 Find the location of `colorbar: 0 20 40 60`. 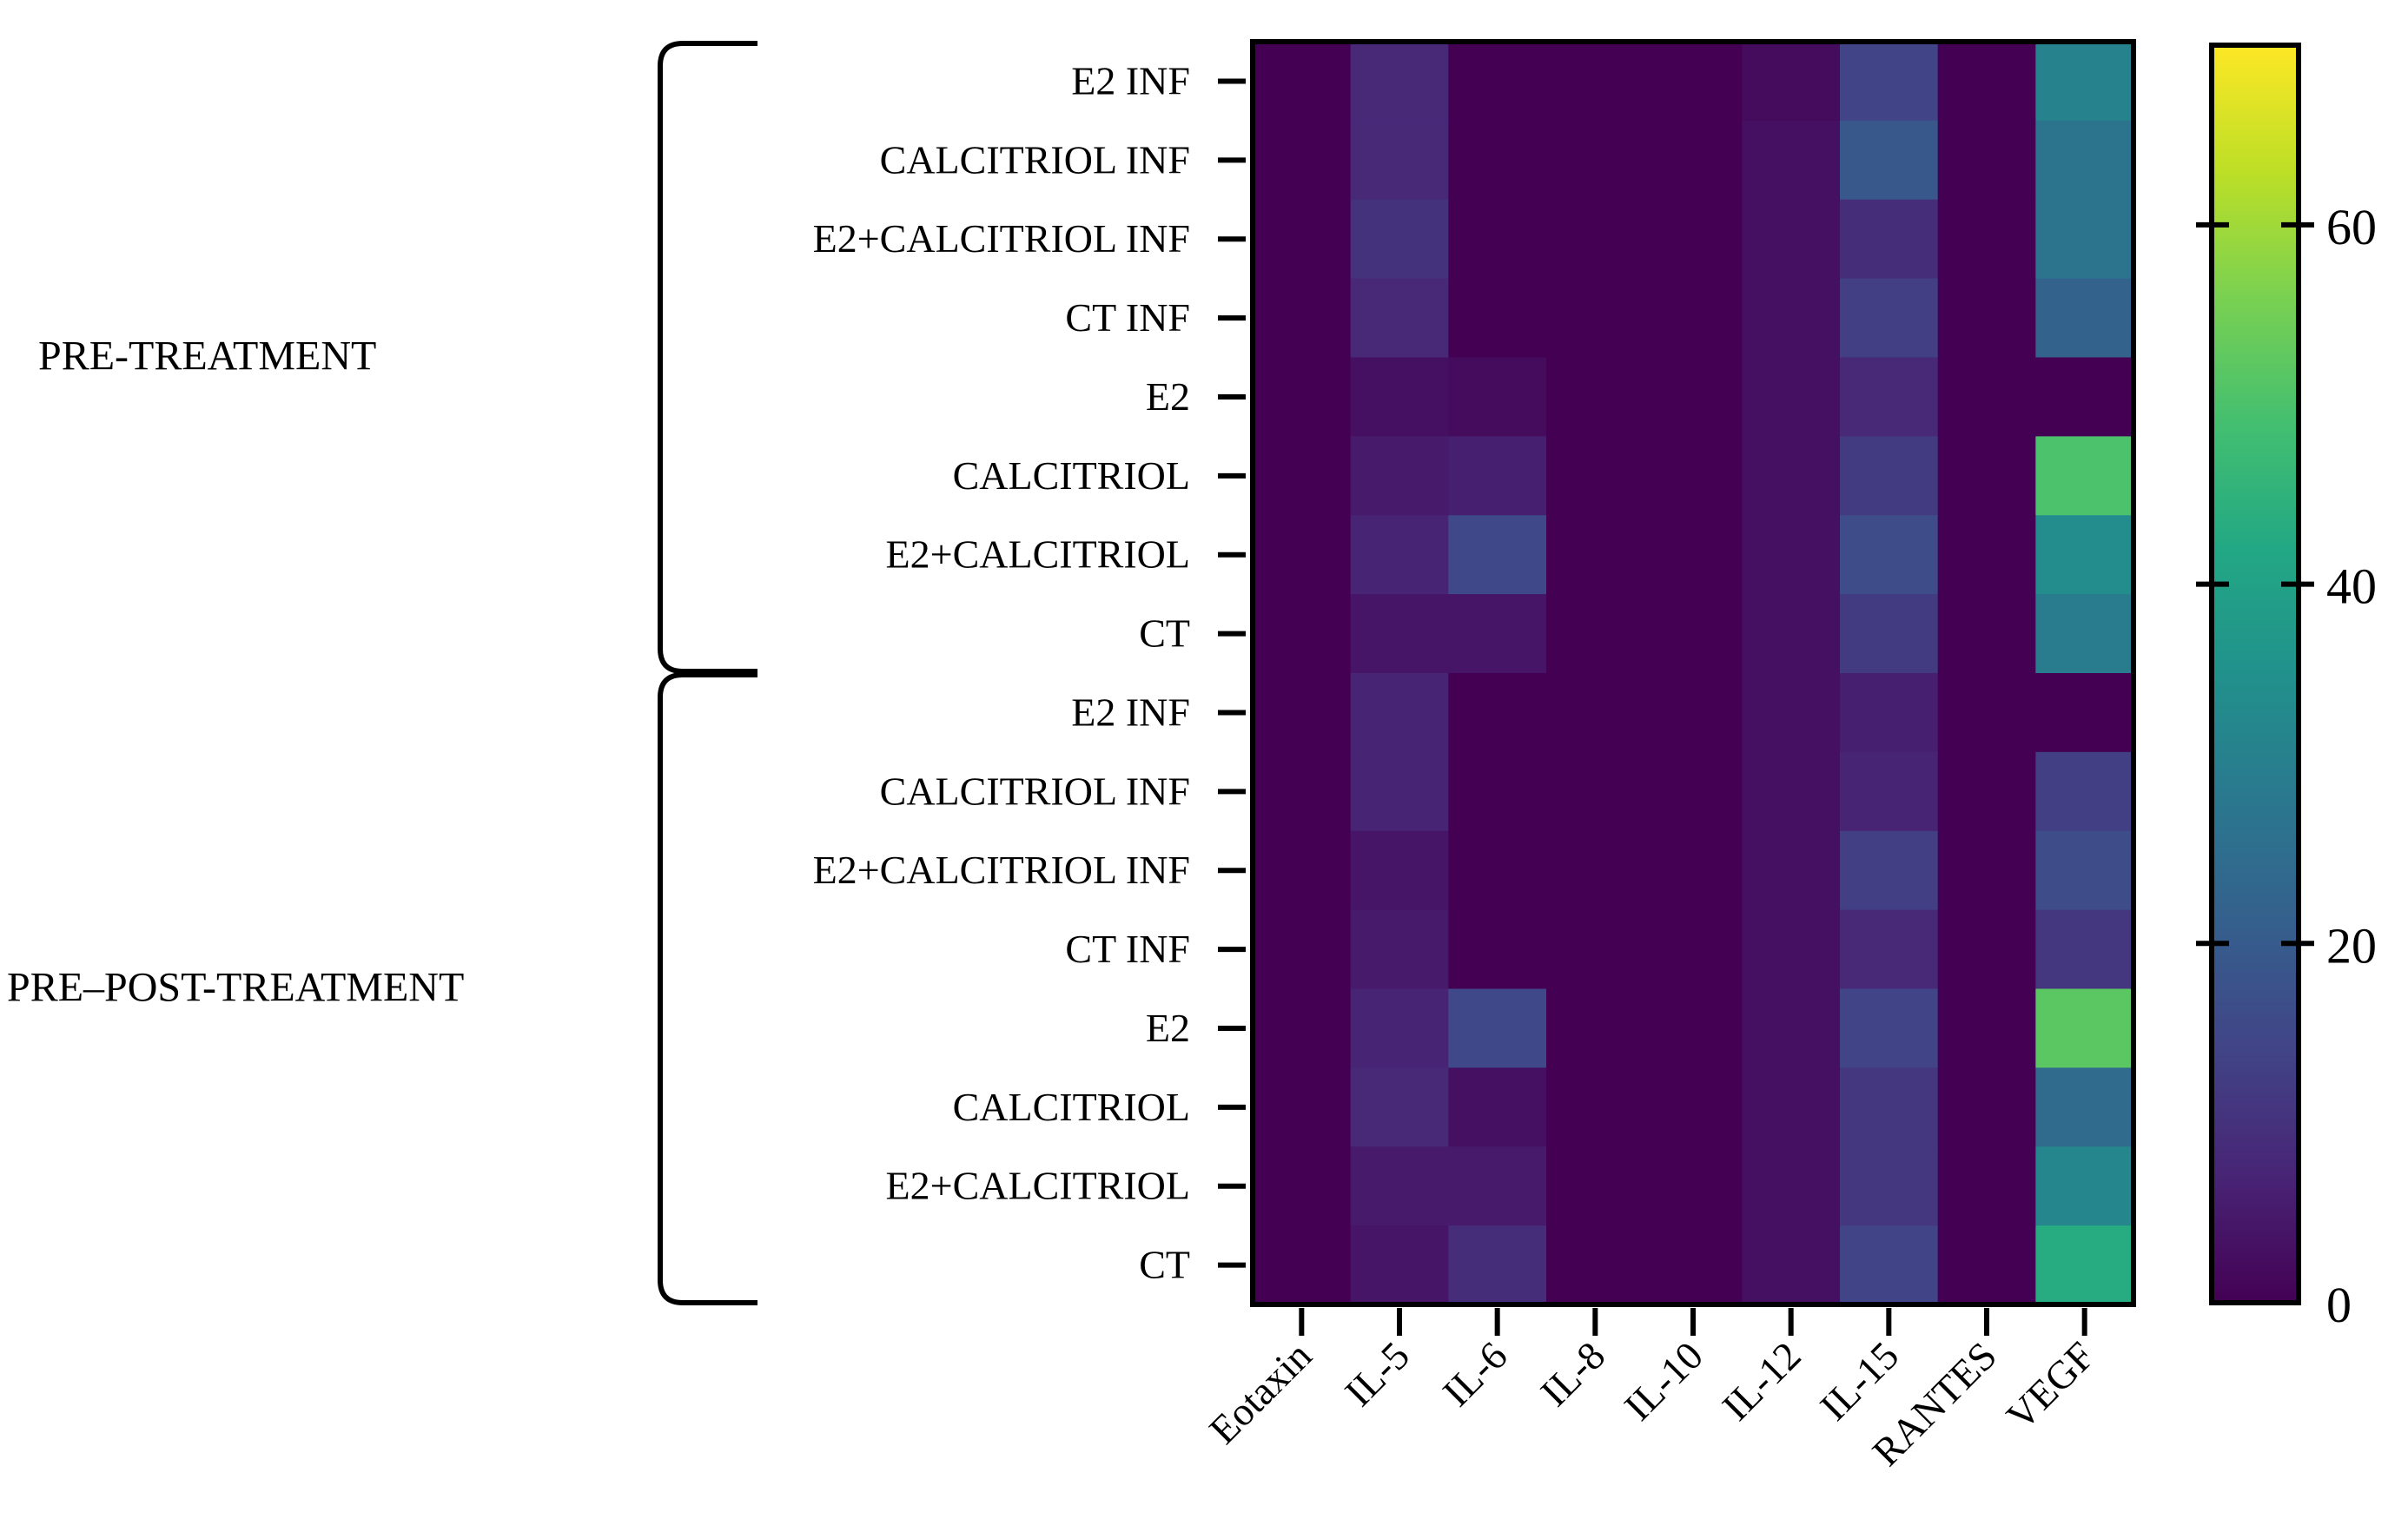

colorbar: 0 20 40 60 is located at coordinates (2287, 688).